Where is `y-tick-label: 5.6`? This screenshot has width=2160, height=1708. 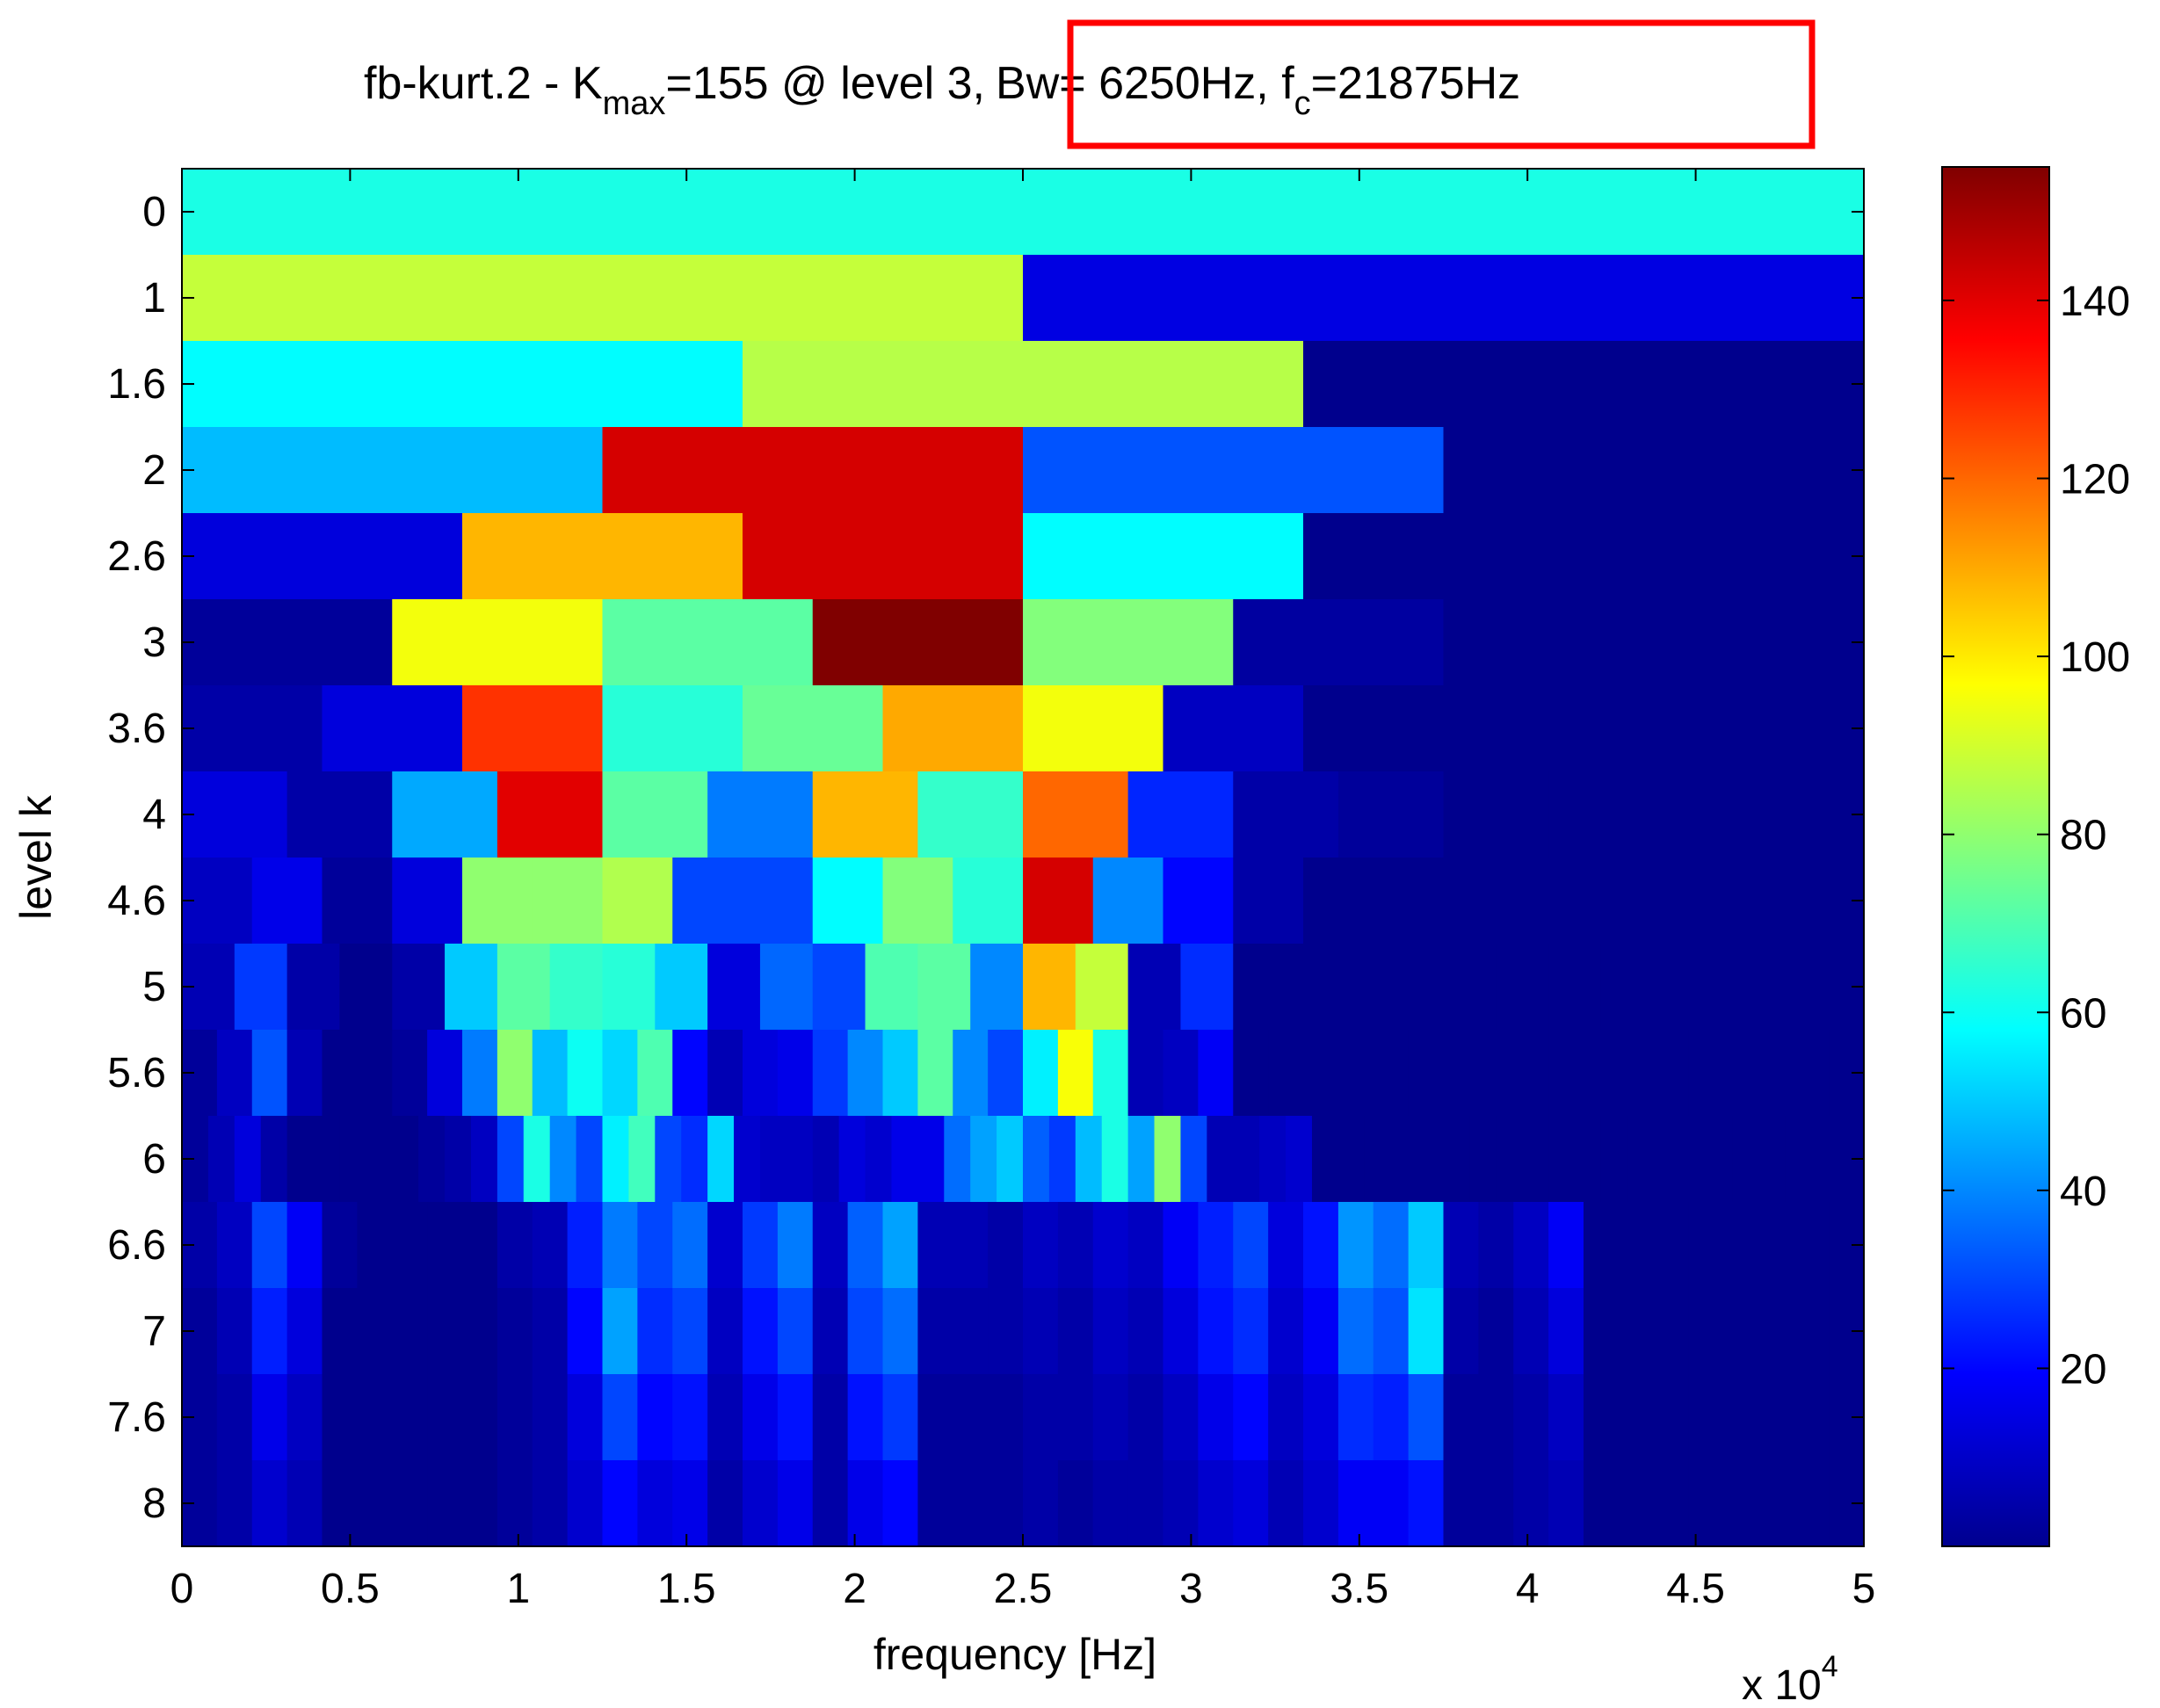 y-tick-label: 5.6 is located at coordinates (136, 1073).